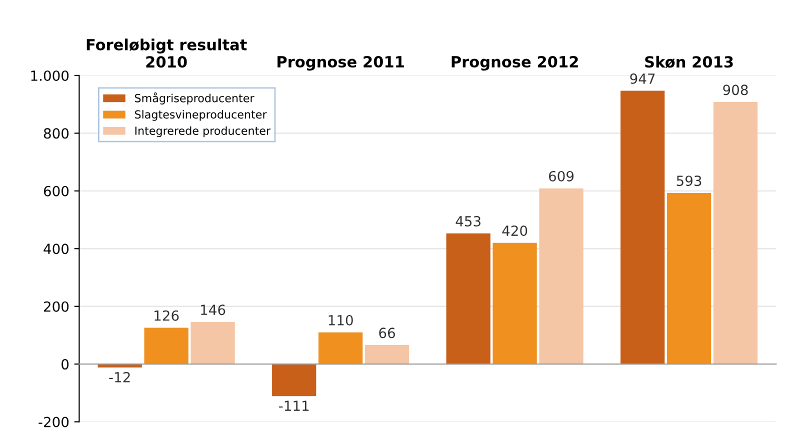  What do you see at coordinates (515, 63) in the screenshot?
I see `x-tick-label: Prognose 2012` at bounding box center [515, 63].